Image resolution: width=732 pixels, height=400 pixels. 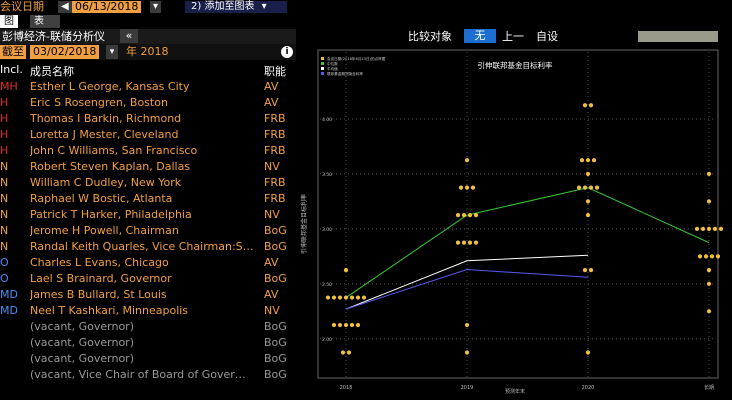 What do you see at coordinates (82, 358) in the screenshot?
I see `member-name: (vacant, Governor)` at bounding box center [82, 358].